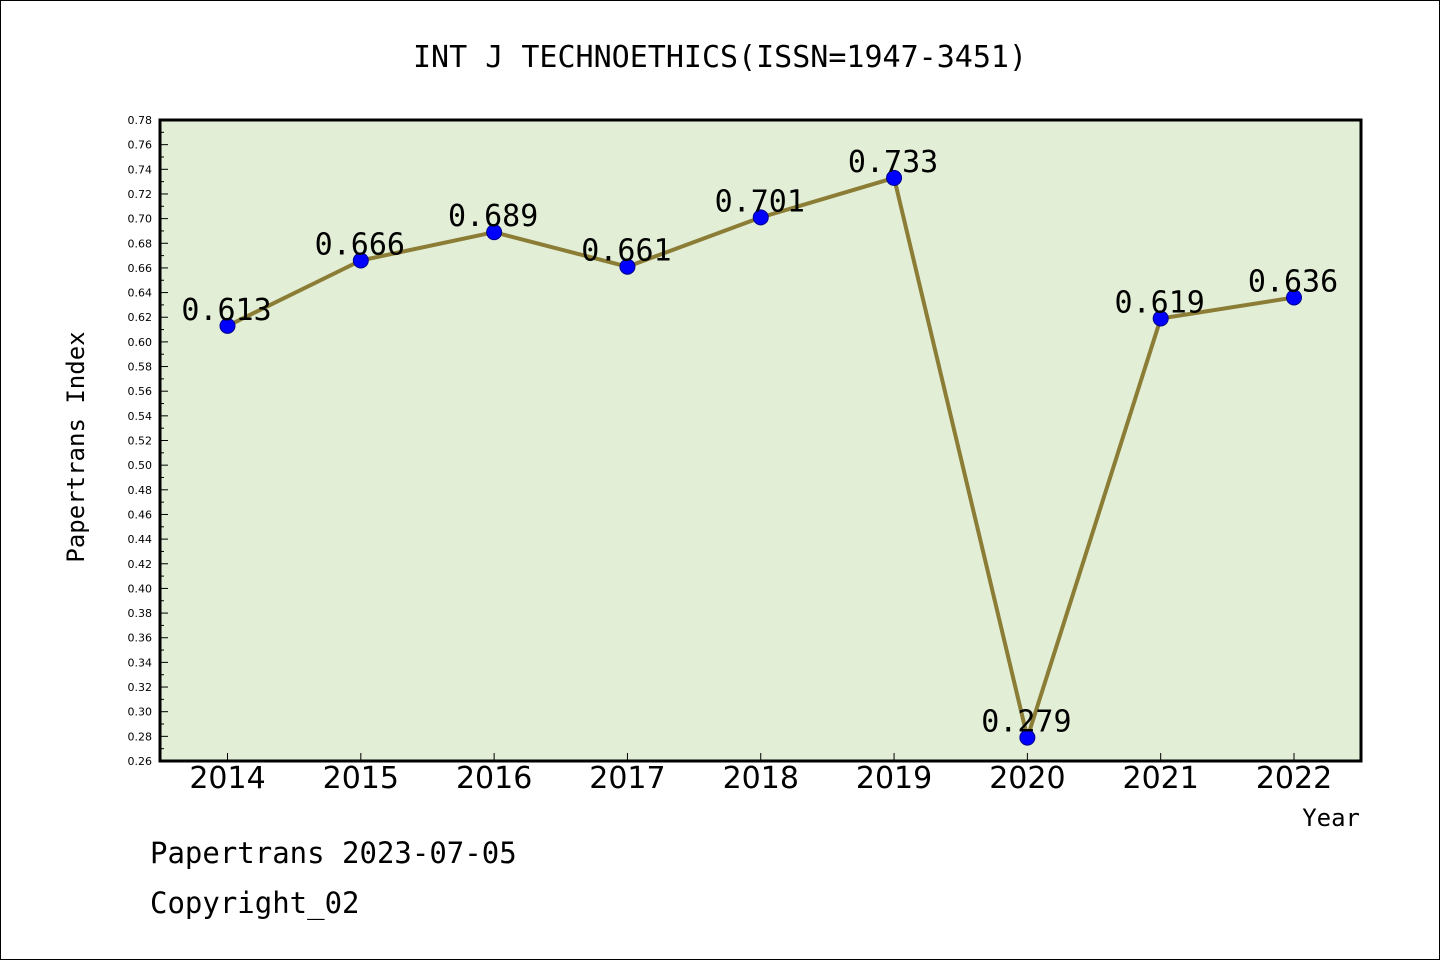 Image resolution: width=1440 pixels, height=960 pixels. What do you see at coordinates (140, 588) in the screenshot?
I see `y-tick-label: 0.40` at bounding box center [140, 588].